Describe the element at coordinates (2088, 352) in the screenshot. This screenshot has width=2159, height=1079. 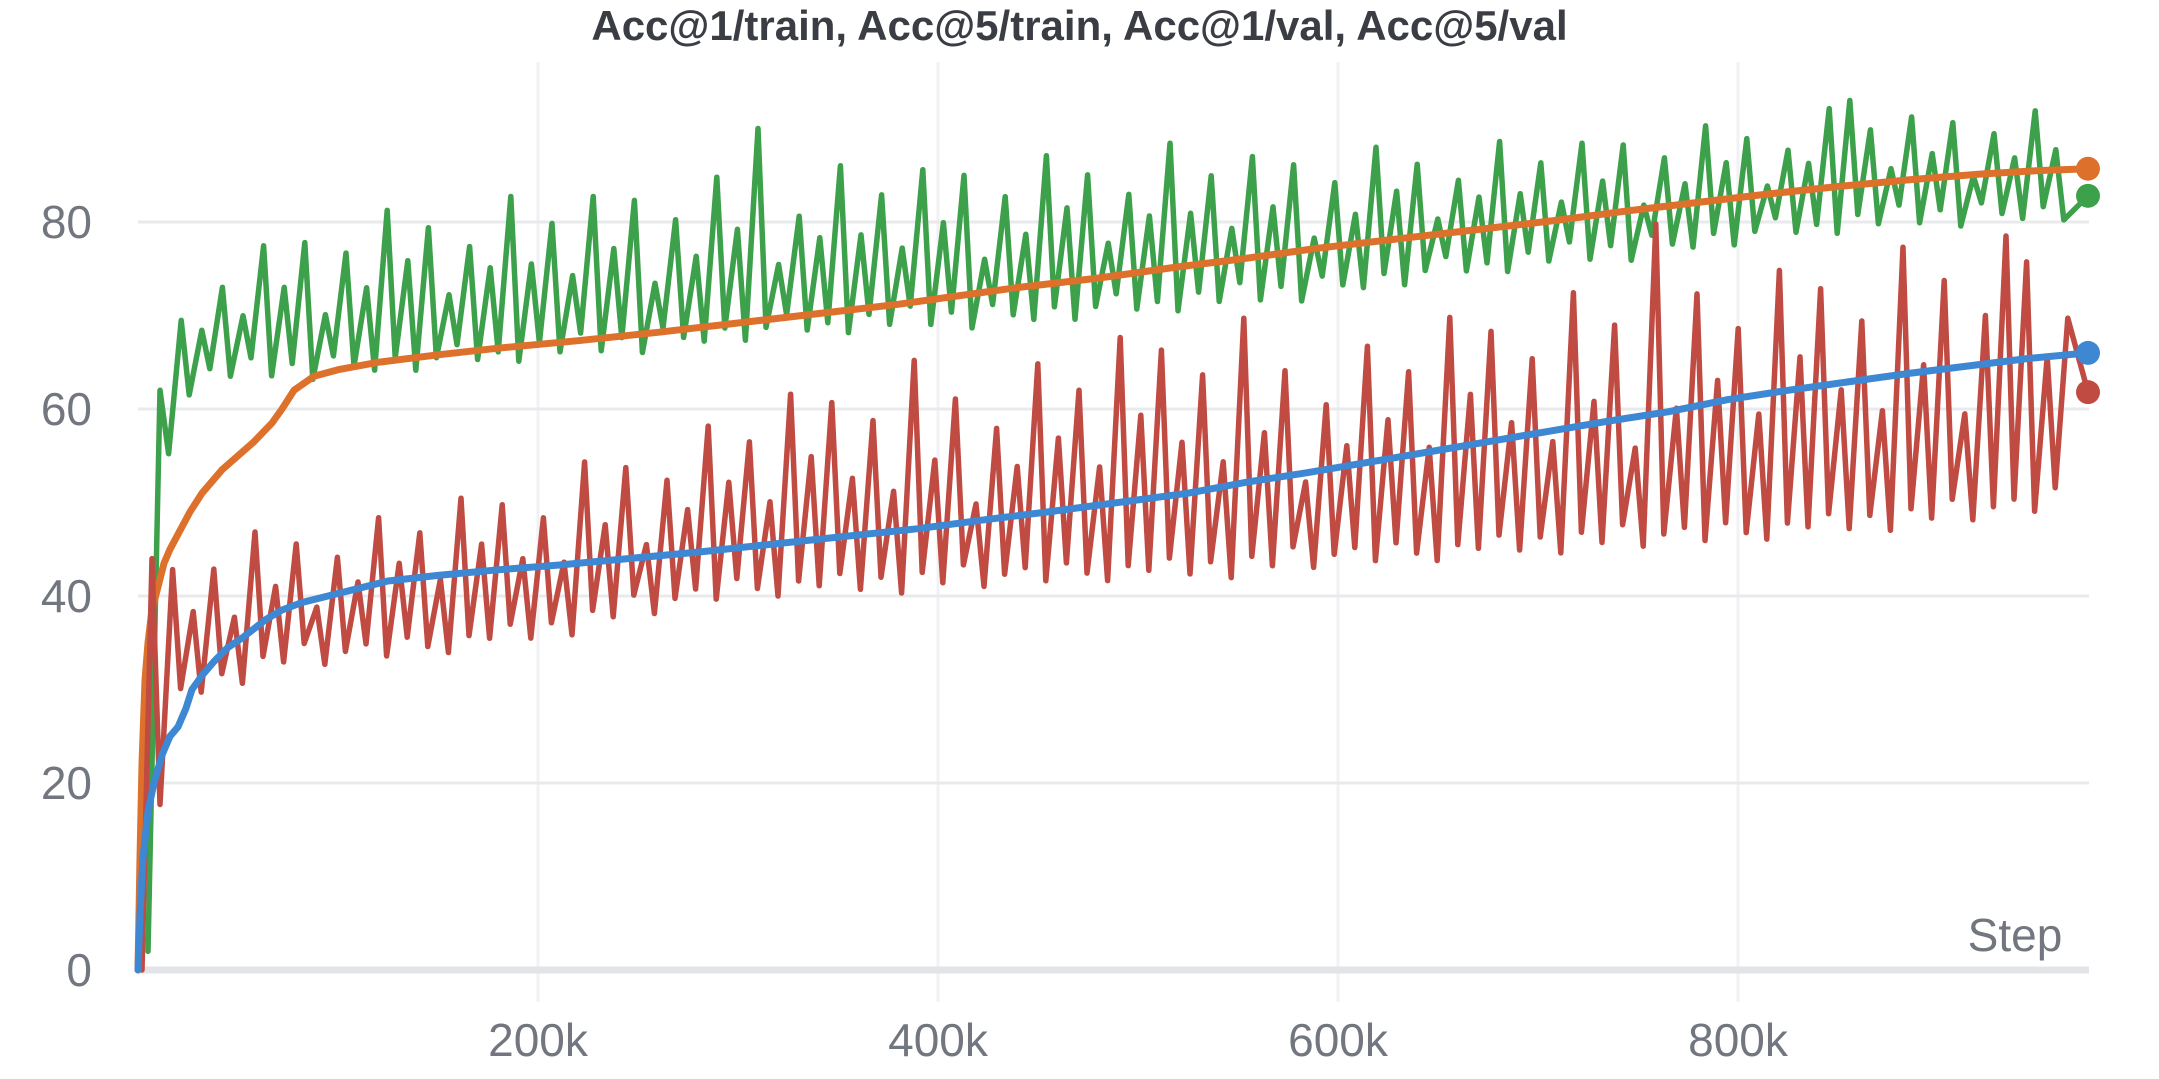
I see `series-end-dot-acc1-val` at that location.